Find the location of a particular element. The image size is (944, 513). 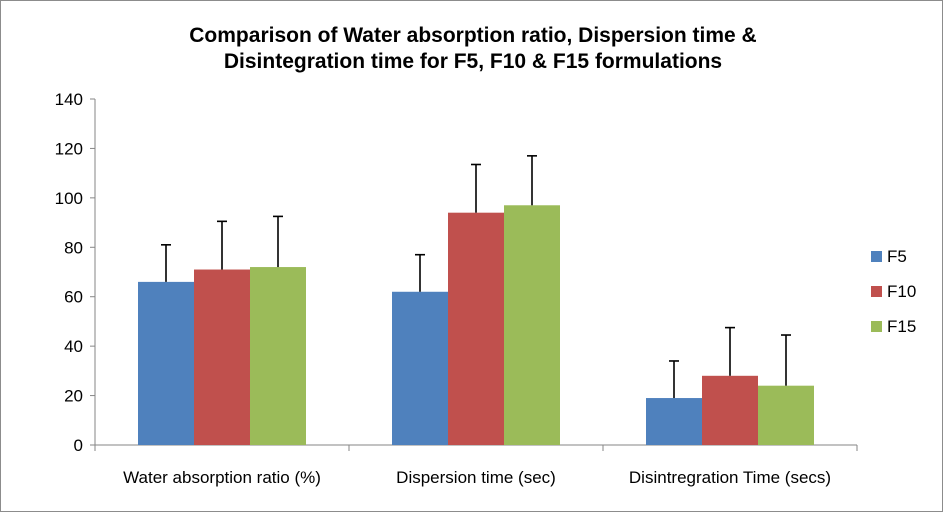

legend-swatch-f10 is located at coordinates (876, 291).